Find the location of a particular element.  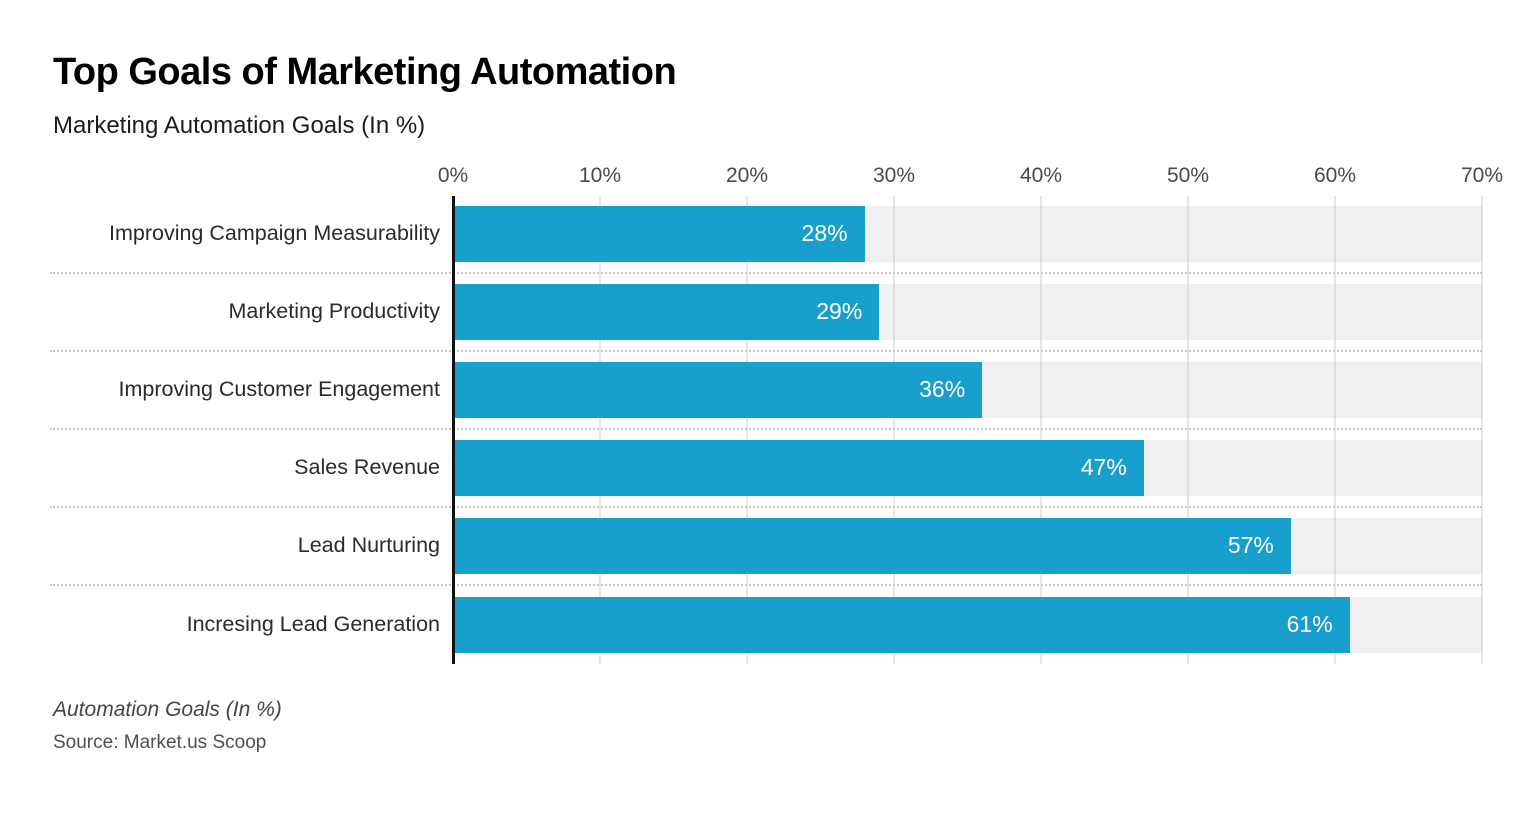

category-label: Lead Nurturing is located at coordinates (368, 545).